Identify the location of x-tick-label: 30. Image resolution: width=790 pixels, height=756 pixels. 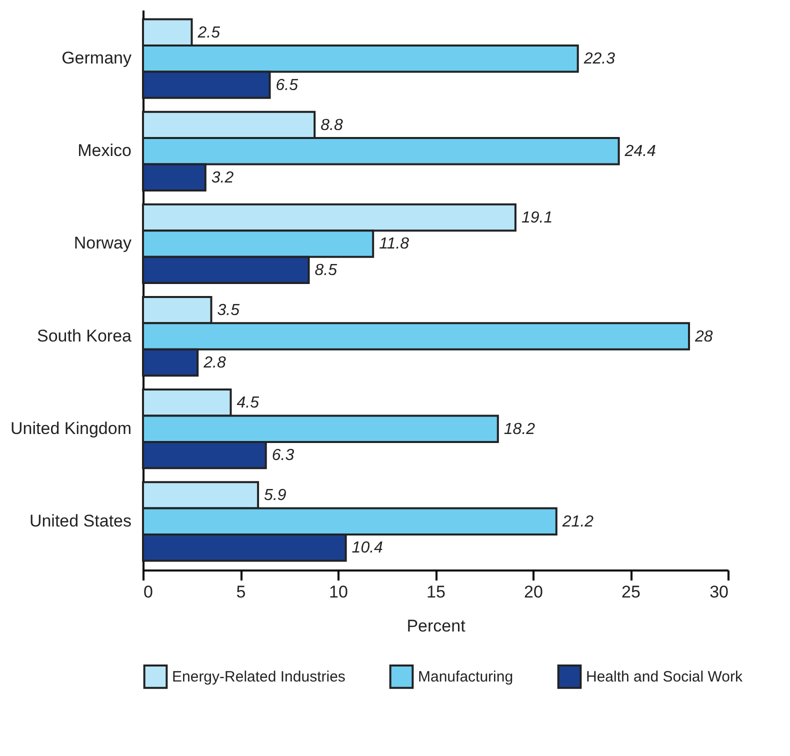
(719, 592).